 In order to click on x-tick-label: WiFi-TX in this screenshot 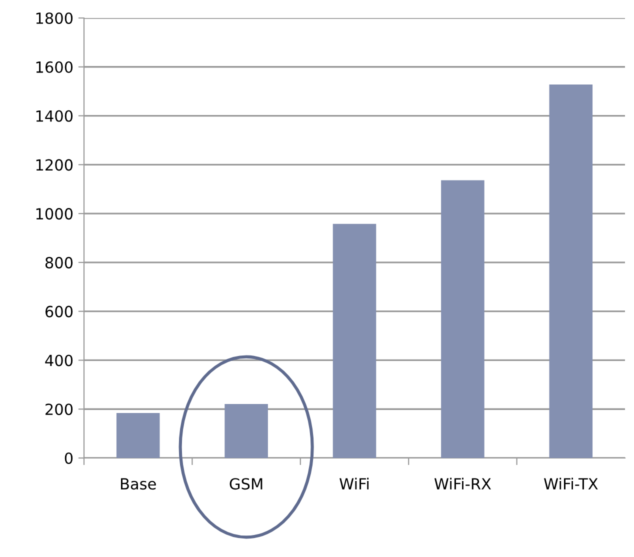, I will do `click(571, 484)`.